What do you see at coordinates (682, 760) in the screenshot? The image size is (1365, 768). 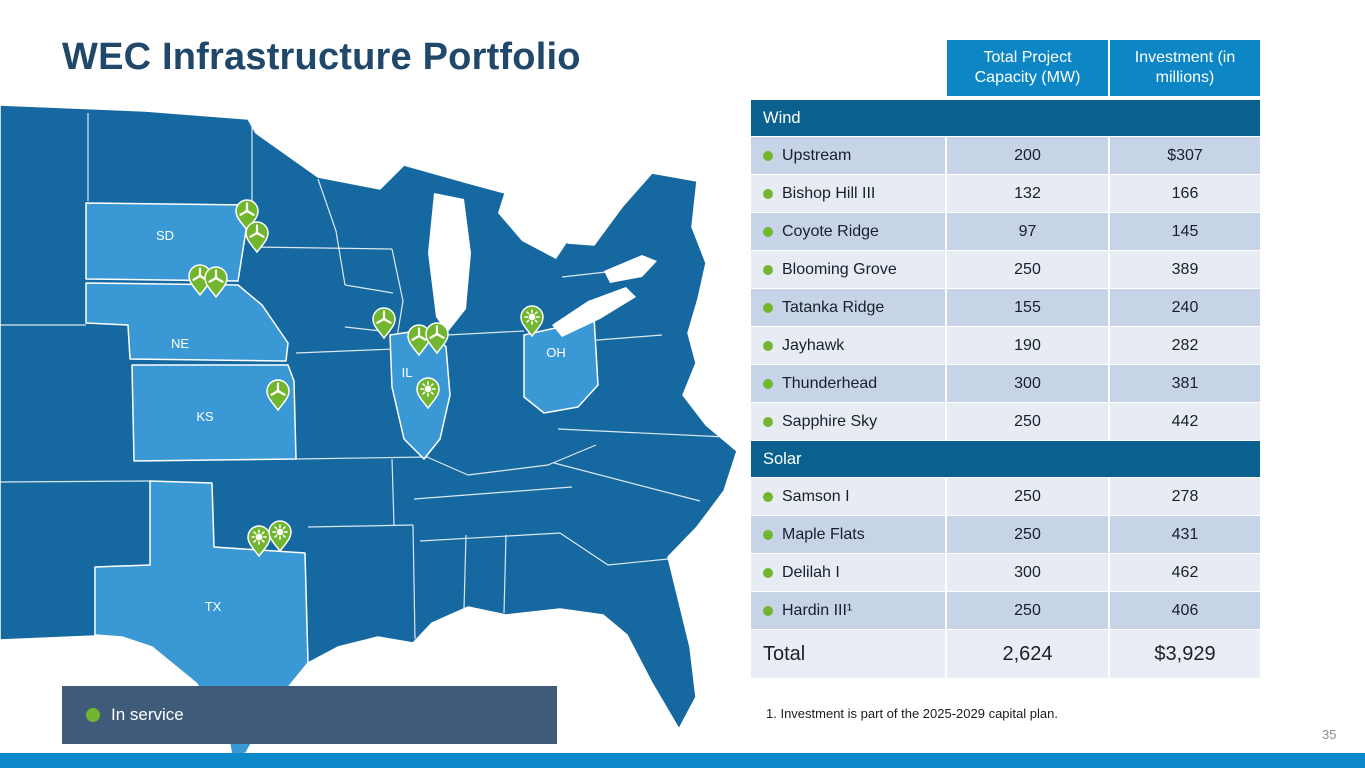 I see `footer-bar` at bounding box center [682, 760].